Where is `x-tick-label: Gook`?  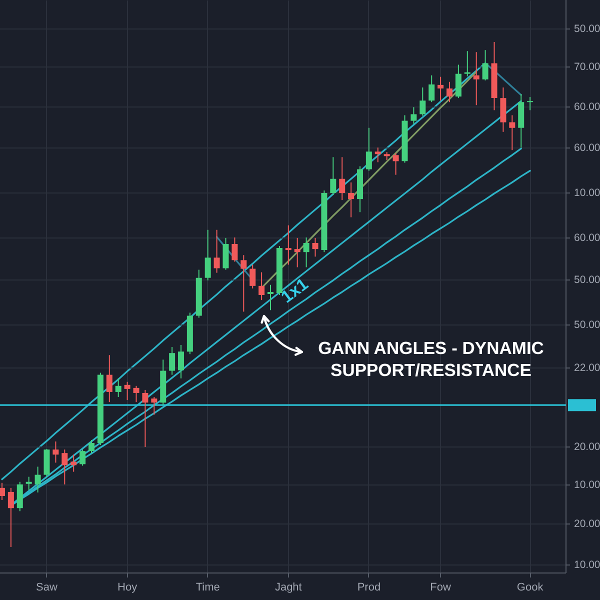 x-tick-label: Gook is located at coordinates (530, 588).